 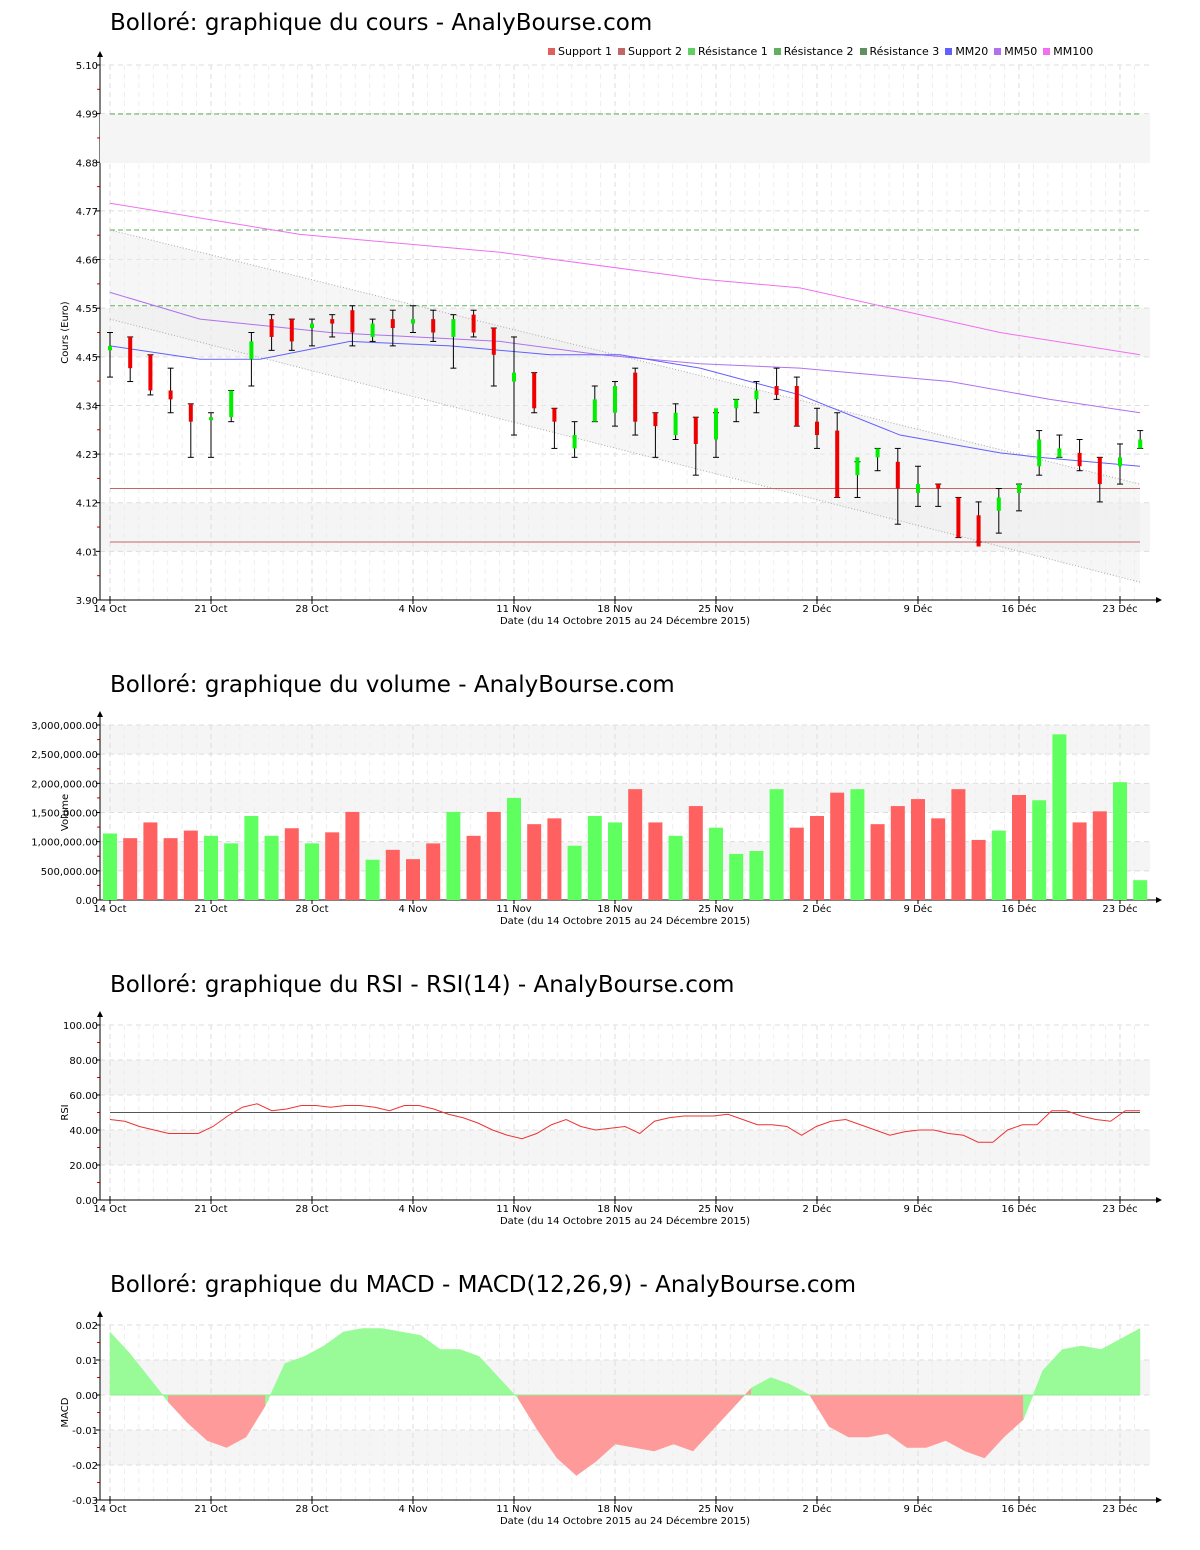 I want to click on legend-item: Support 1, so click(x=580, y=51).